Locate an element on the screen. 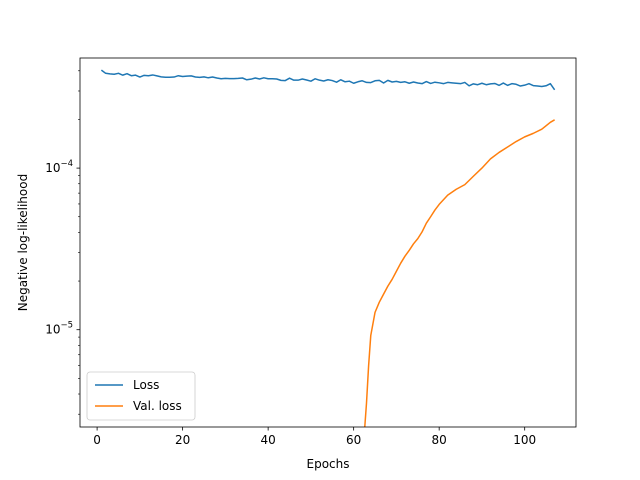 This screenshot has width=640, height=480. legend-label: Loss is located at coordinates (146, 385).